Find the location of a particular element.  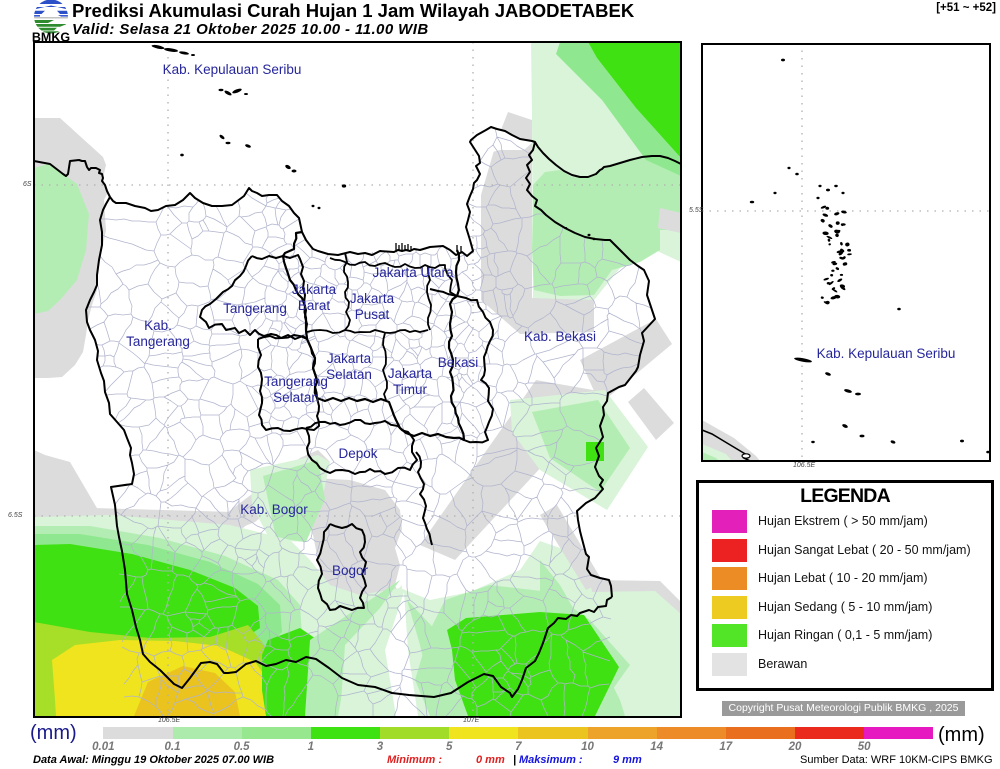

svg-text: Depok is located at coordinates (357, 453).